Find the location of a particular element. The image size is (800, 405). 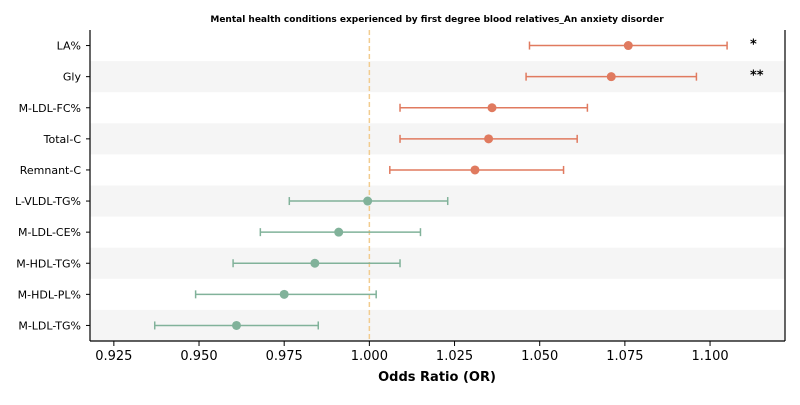

x-tick-label: 1.025 is located at coordinates (454, 356).